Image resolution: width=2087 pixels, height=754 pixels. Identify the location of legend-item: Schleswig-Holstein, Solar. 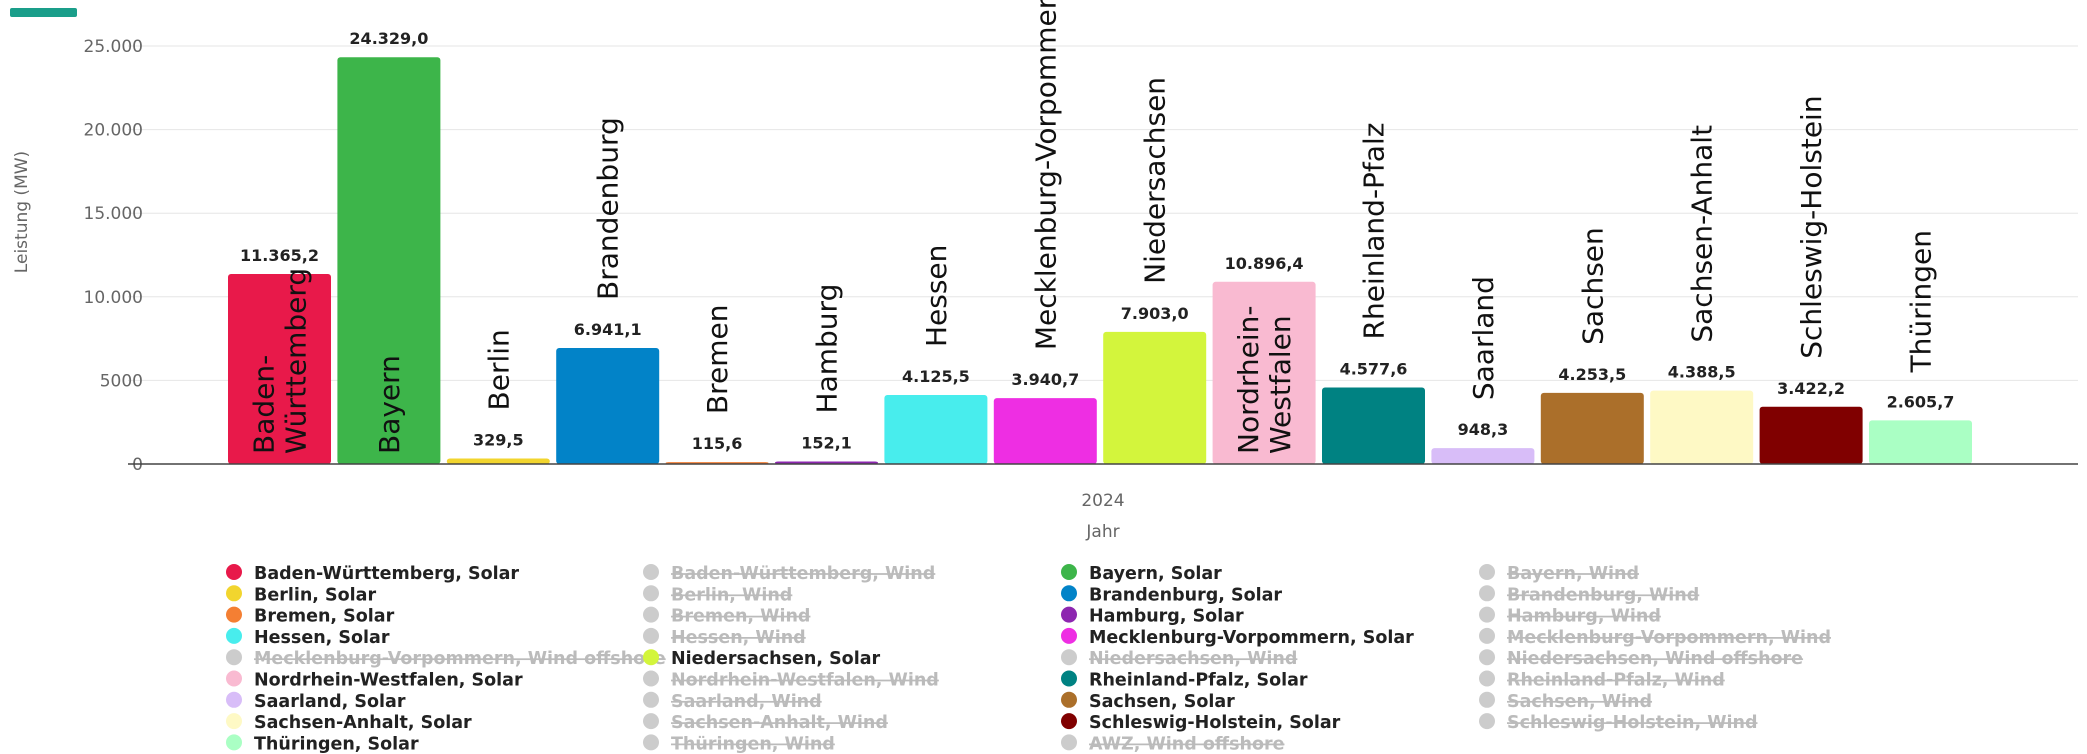
(1201, 723).